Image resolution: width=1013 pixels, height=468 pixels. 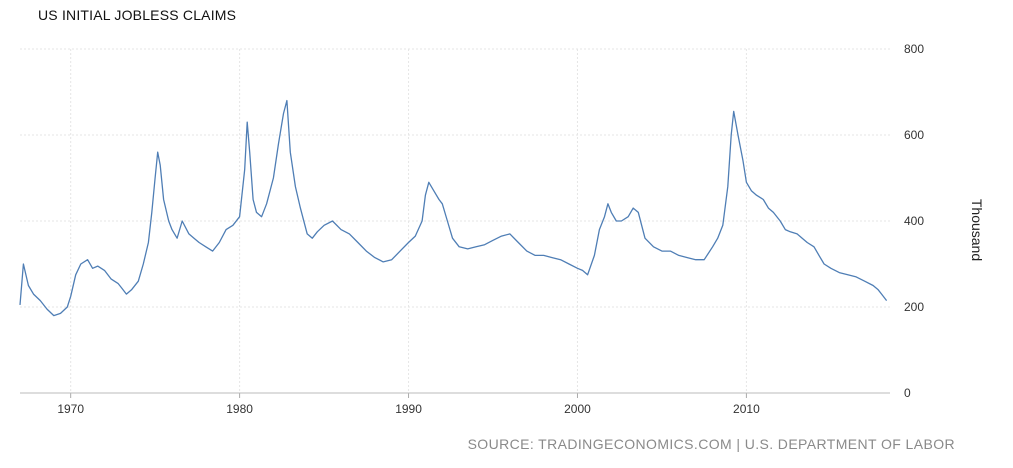 I want to click on y-axis-label: Thousand, so click(x=977, y=230).